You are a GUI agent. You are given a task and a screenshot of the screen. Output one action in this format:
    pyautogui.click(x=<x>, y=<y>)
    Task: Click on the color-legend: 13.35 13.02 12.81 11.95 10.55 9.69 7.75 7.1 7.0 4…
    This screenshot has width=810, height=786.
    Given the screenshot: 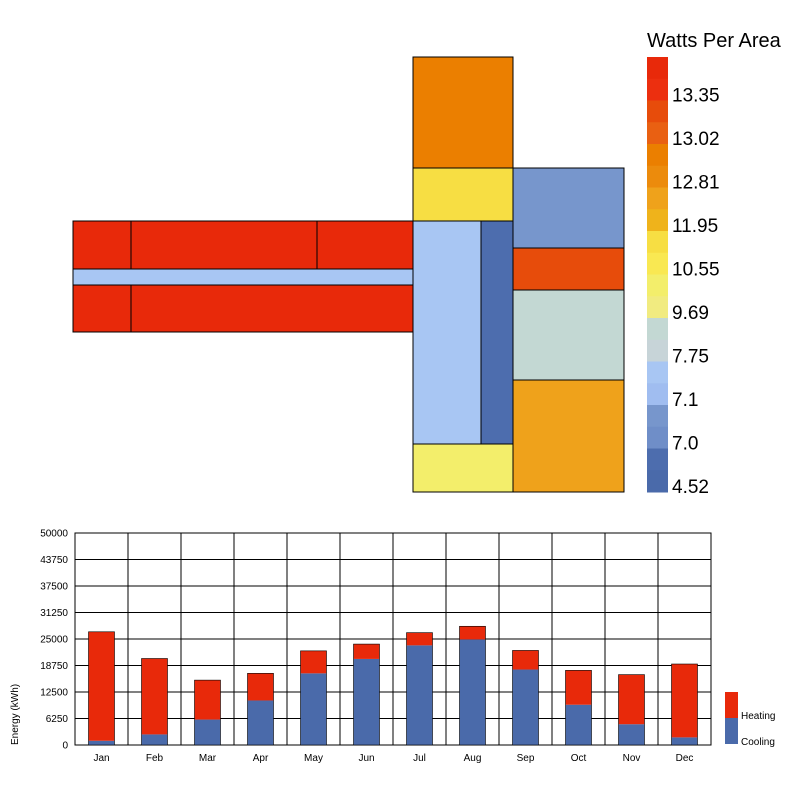 What is the action you would take?
    pyautogui.click(x=683, y=277)
    